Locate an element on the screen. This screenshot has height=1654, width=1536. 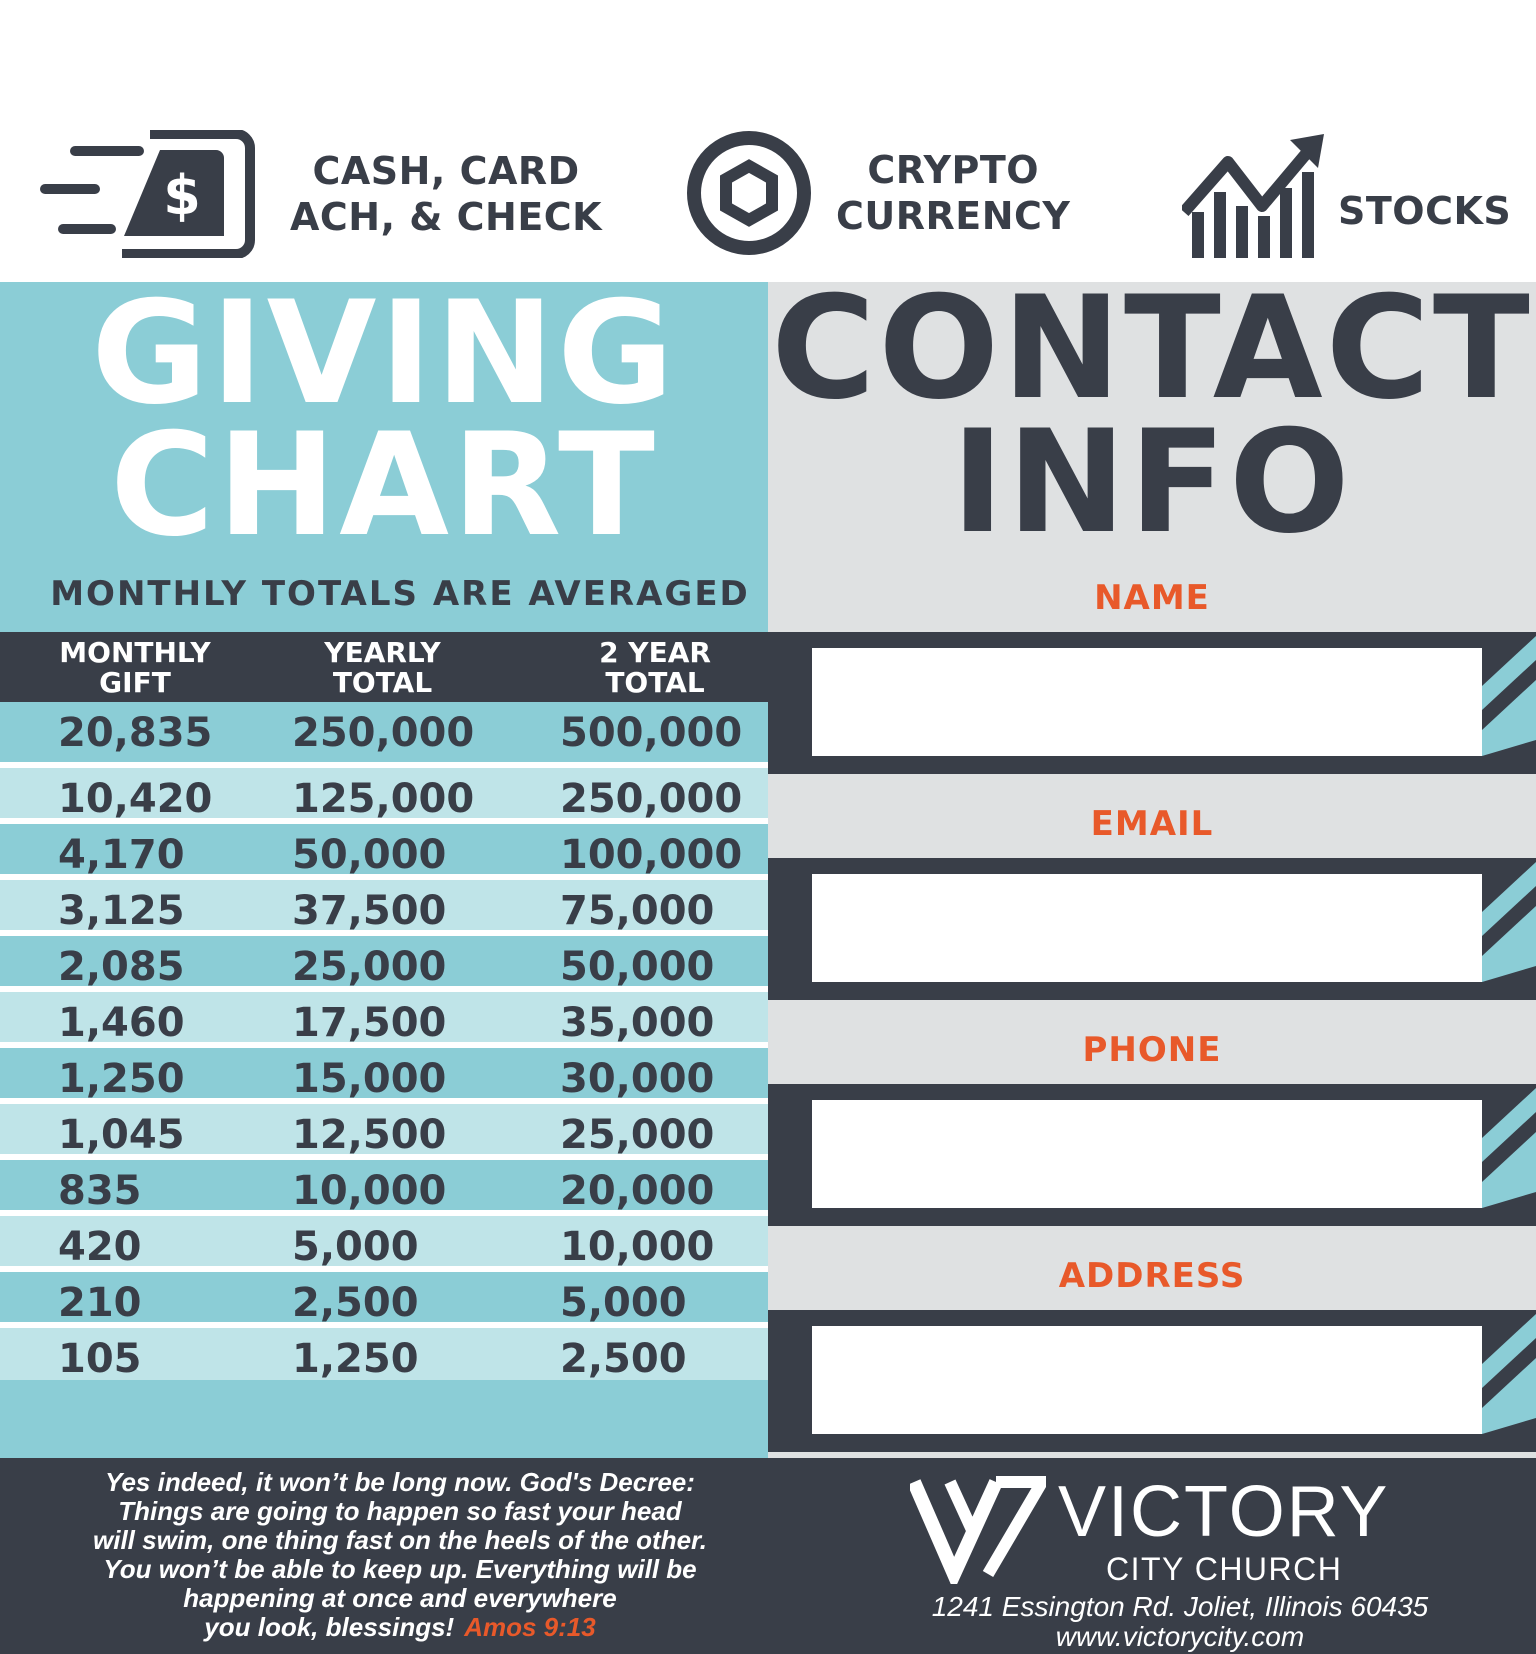
two-year-total-cell: 25,000 is located at coordinates (637, 1135).